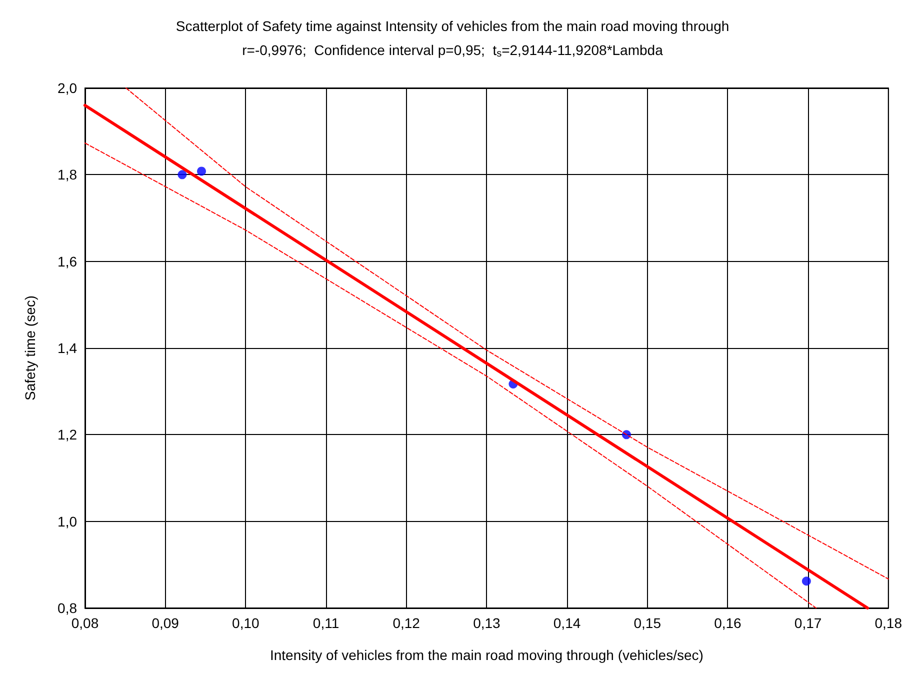  I want to click on x-tick-label: 0,08, so click(85, 623).